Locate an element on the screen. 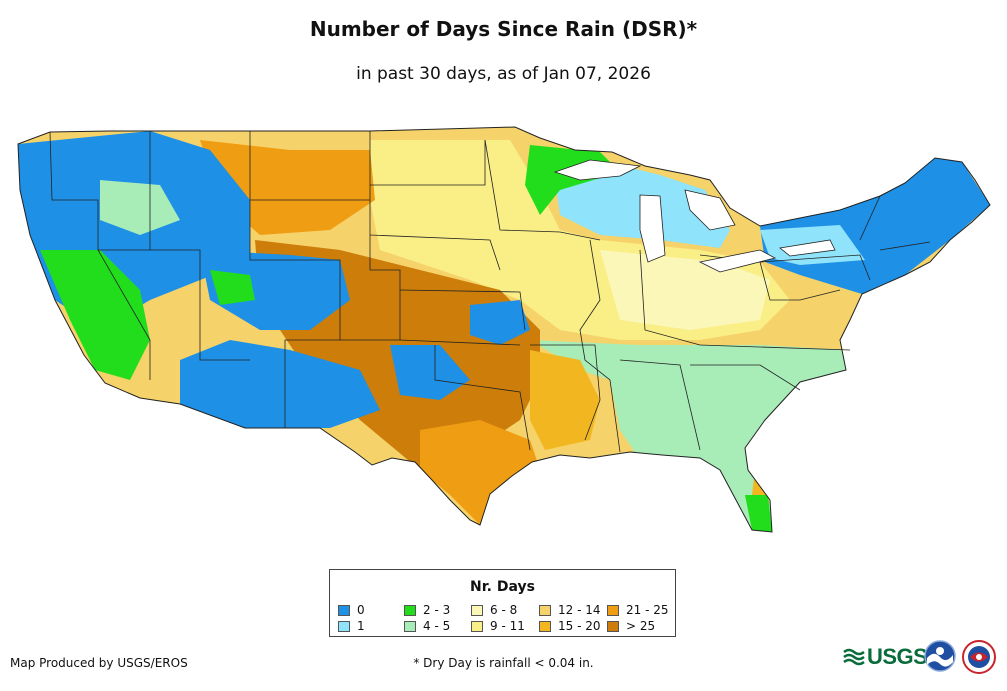 The width and height of the screenshot is (1007, 691). legend-title: Nr. Days is located at coordinates (502, 587).